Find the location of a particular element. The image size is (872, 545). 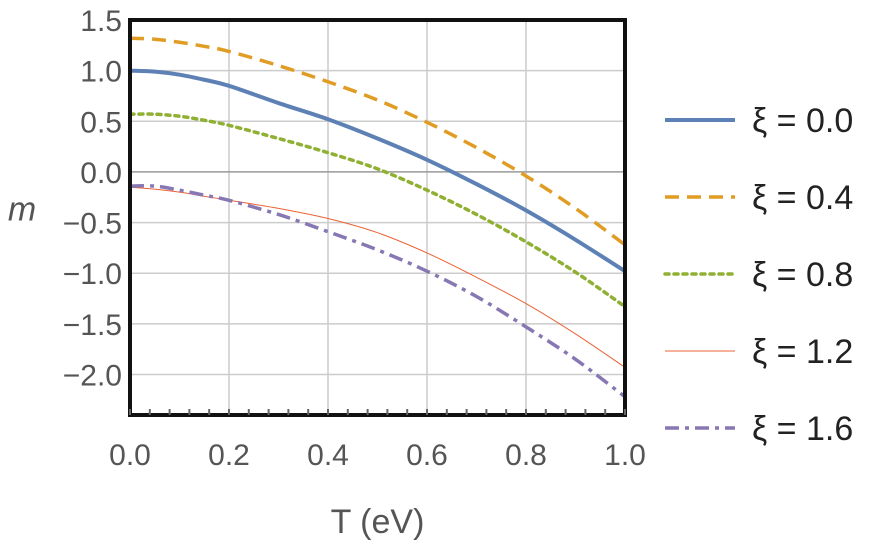

x-tick-label: 1.0 is located at coordinates (625, 455).